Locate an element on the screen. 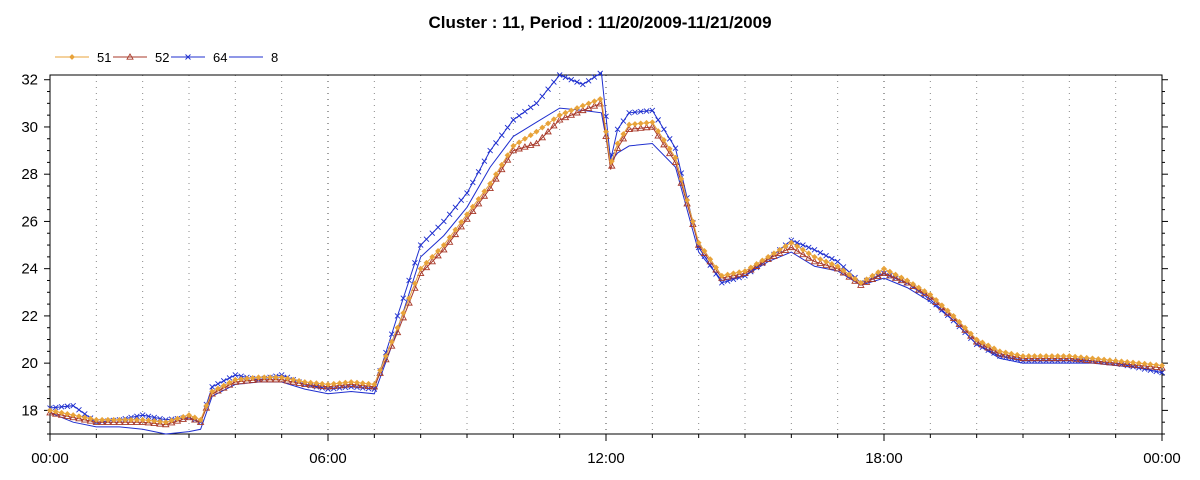 The image size is (1200, 480). legend-item-8: 8 is located at coordinates (253, 57).